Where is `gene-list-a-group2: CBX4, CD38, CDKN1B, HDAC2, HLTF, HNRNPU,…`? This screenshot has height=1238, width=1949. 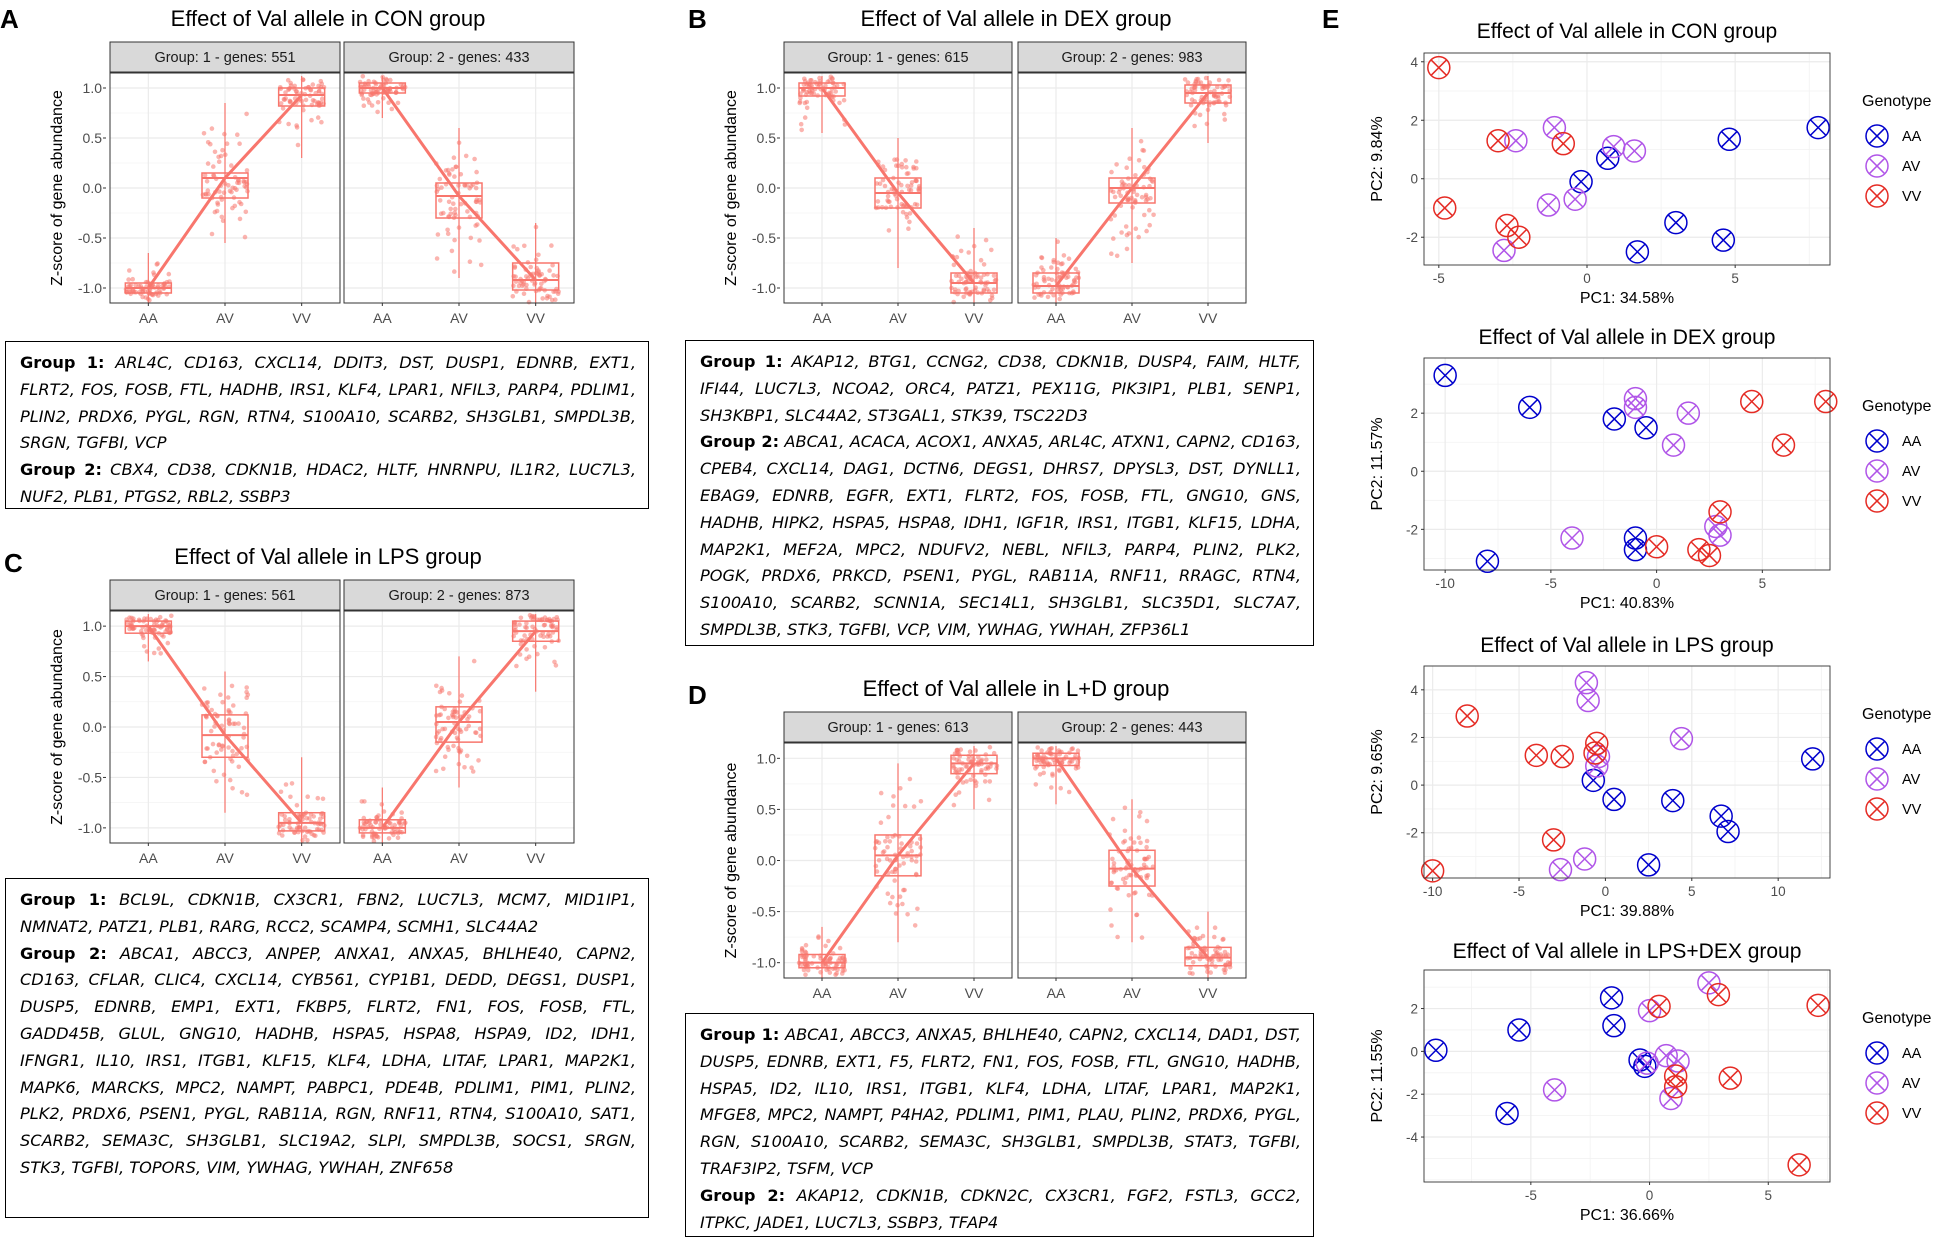 gene-list-a-group2: CBX4, CD38, CDKN1B, HDAC2, HLTF, HNRNPU,… is located at coordinates (328, 483).